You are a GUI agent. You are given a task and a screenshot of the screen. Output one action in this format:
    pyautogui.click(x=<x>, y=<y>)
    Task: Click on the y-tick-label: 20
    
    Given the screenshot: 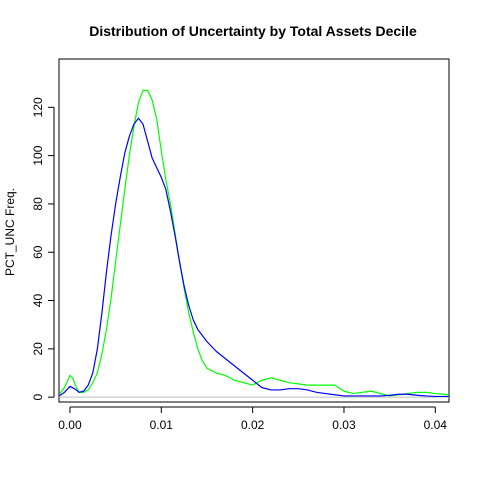 What is the action you would take?
    pyautogui.click(x=38, y=349)
    